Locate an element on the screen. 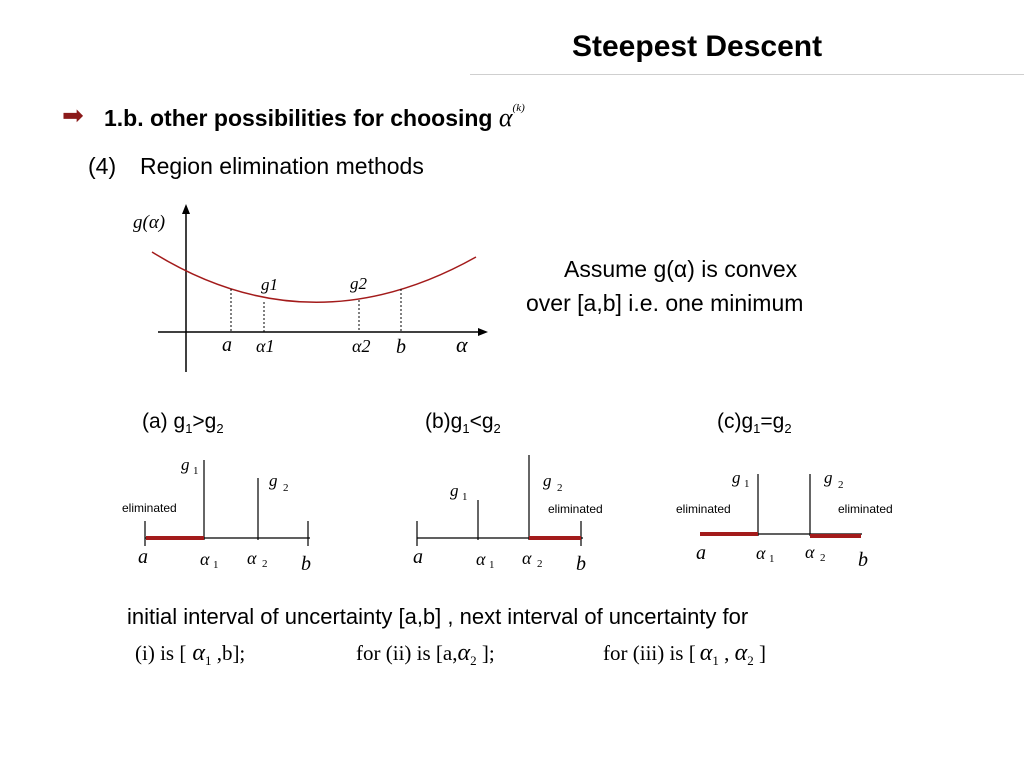 Image resolution: width=1024 pixels, height=768 pixels. arrow-right-icon: ➡ is located at coordinates (73, 115).